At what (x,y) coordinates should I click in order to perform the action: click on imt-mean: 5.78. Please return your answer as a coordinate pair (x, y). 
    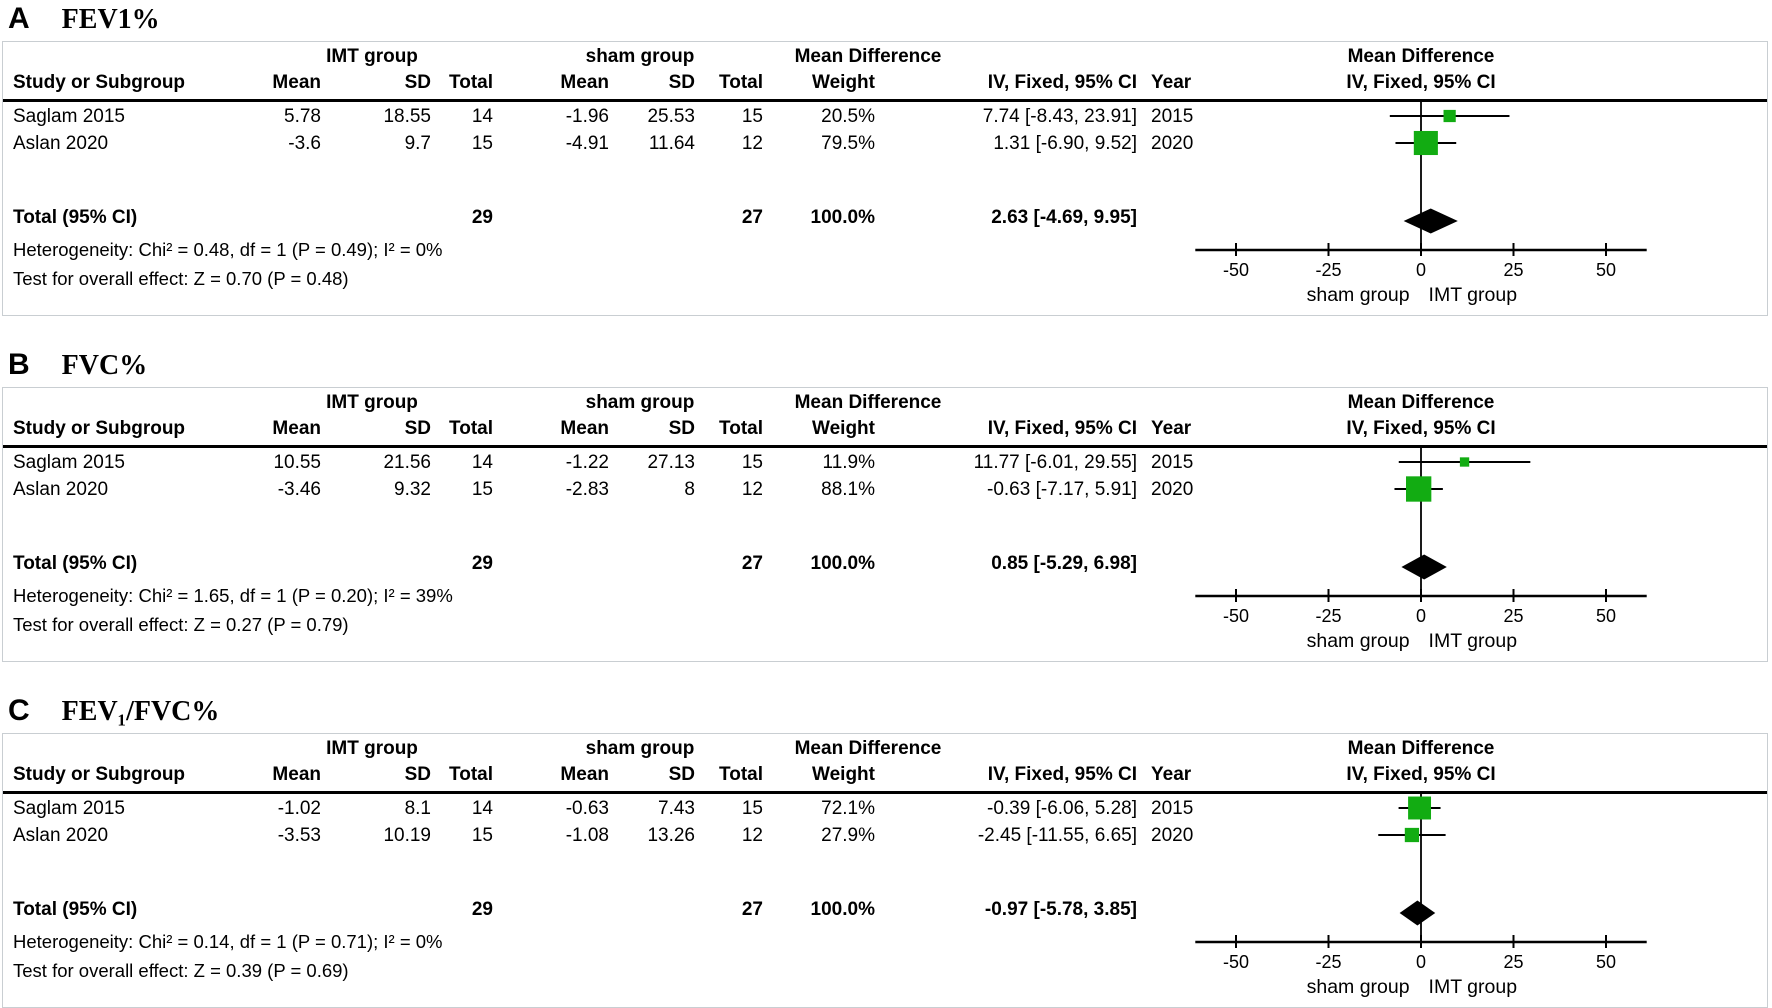
    Looking at the image, I should click on (302, 116).